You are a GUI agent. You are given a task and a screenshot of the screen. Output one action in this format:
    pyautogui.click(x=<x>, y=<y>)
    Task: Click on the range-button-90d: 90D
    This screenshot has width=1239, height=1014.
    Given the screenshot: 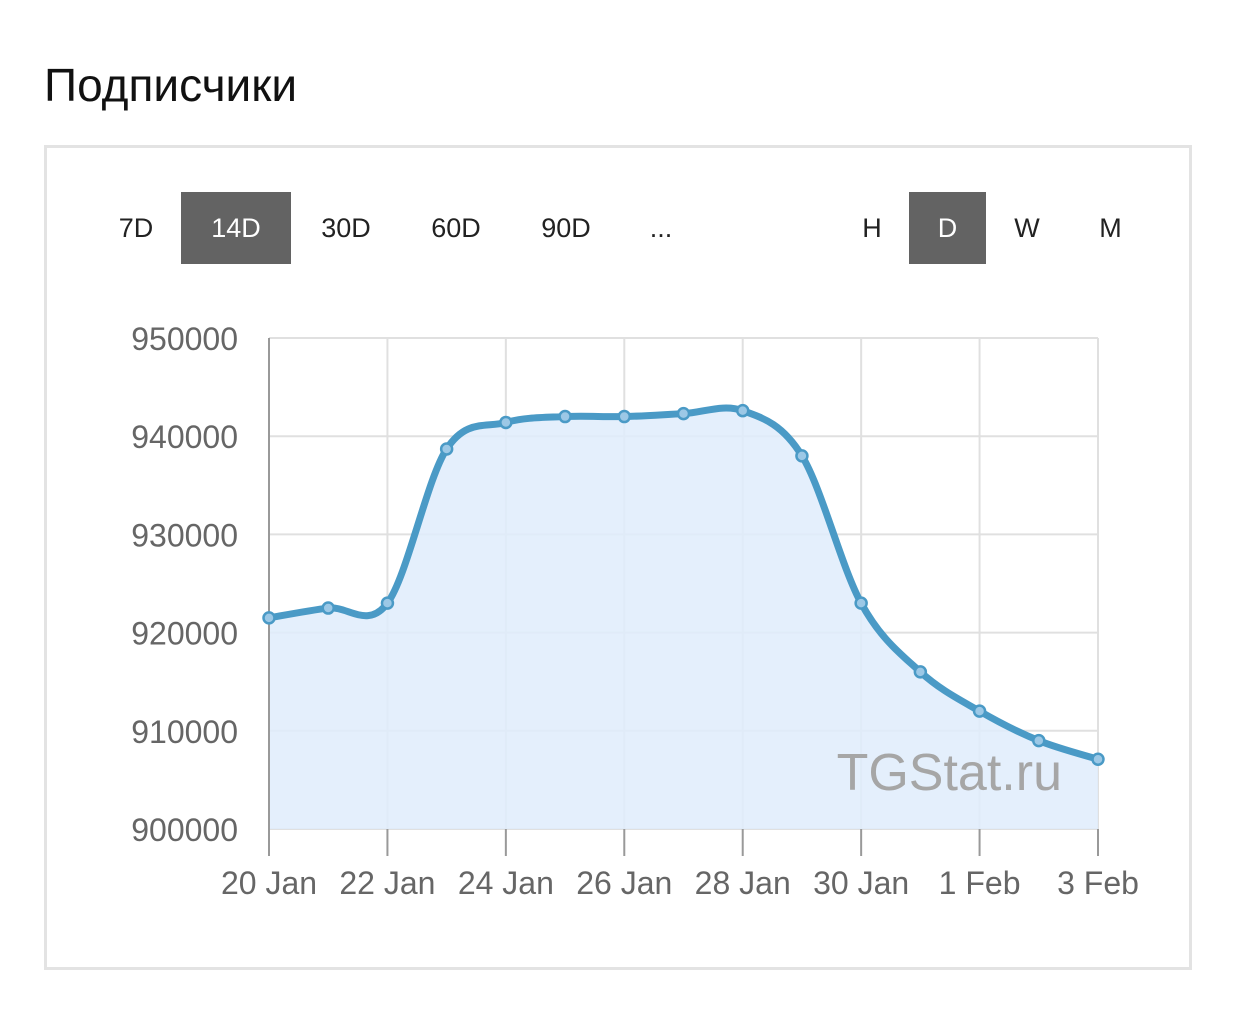 What is the action you would take?
    pyautogui.click(x=566, y=228)
    